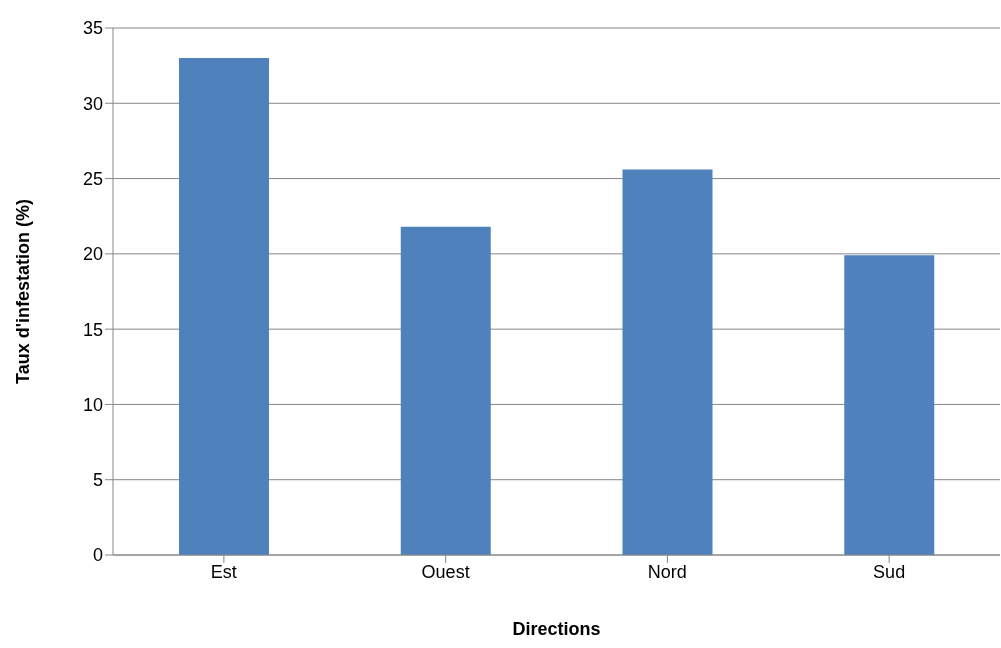  What do you see at coordinates (97, 480) in the screenshot?
I see `y-tick-label: 5` at bounding box center [97, 480].